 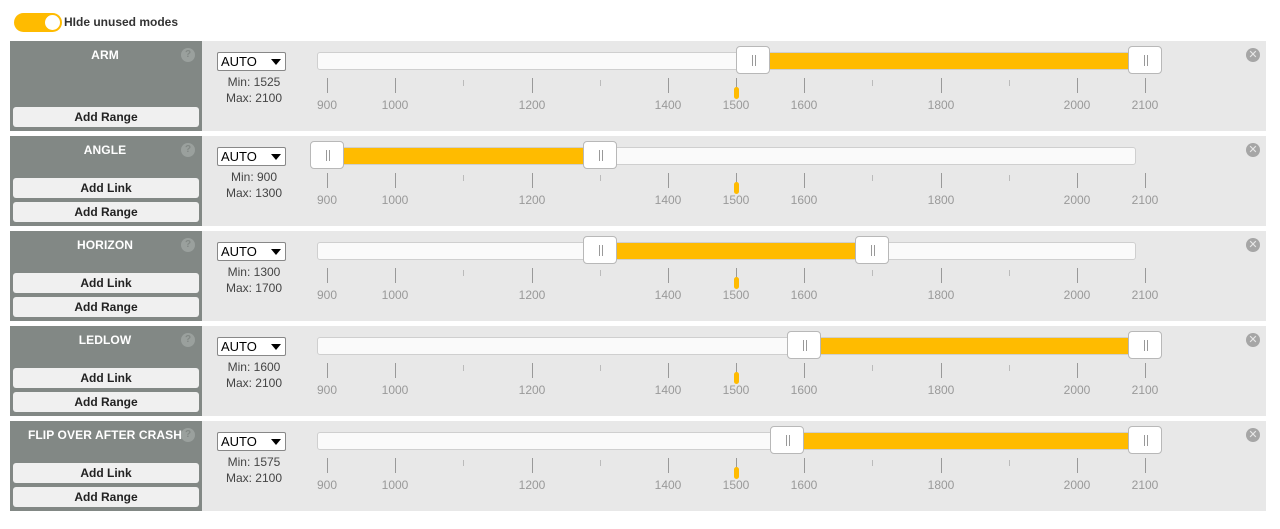 What do you see at coordinates (254, 462) in the screenshot?
I see `range-min-label: Min: 1575` at bounding box center [254, 462].